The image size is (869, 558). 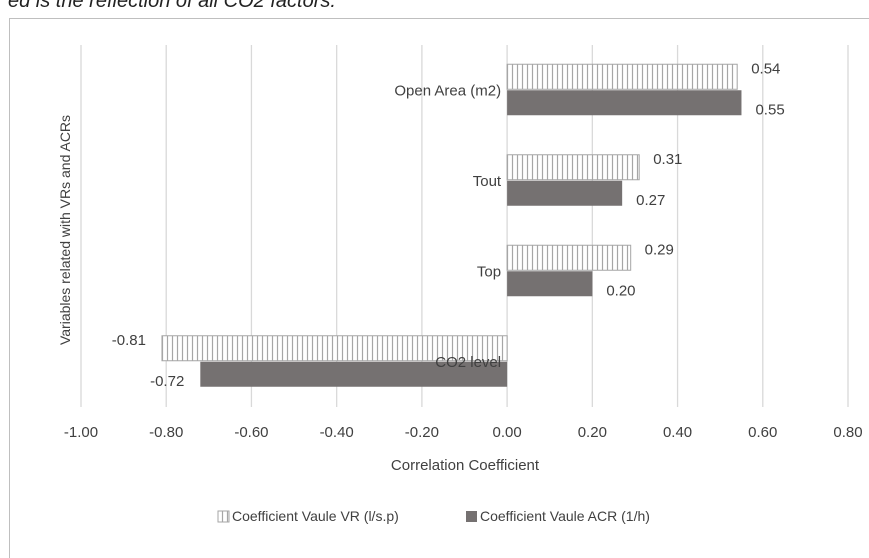 What do you see at coordinates (315, 516) in the screenshot?
I see `legend-label-vr: Coefficient Vaule VR (l/s.p)` at bounding box center [315, 516].